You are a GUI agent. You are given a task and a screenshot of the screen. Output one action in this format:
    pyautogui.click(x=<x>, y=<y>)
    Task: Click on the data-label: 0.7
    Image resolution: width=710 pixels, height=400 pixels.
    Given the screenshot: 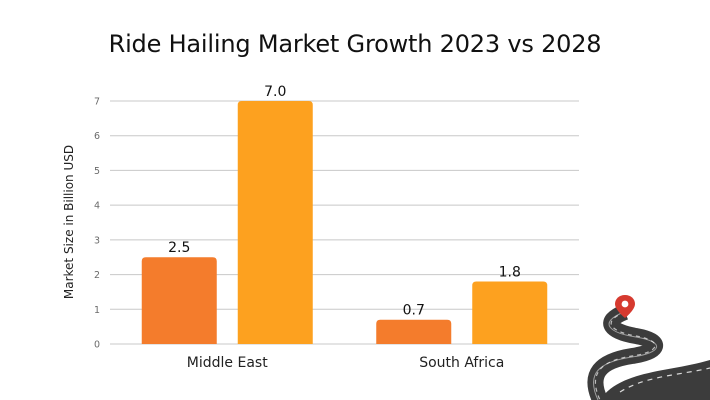 What is the action you would take?
    pyautogui.click(x=414, y=311)
    